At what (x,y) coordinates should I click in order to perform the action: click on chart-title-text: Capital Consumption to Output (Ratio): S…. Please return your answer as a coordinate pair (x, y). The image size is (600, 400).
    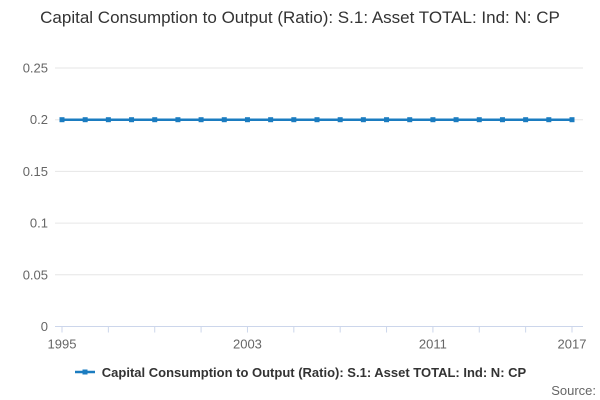
    Looking at the image, I should click on (300, 17).